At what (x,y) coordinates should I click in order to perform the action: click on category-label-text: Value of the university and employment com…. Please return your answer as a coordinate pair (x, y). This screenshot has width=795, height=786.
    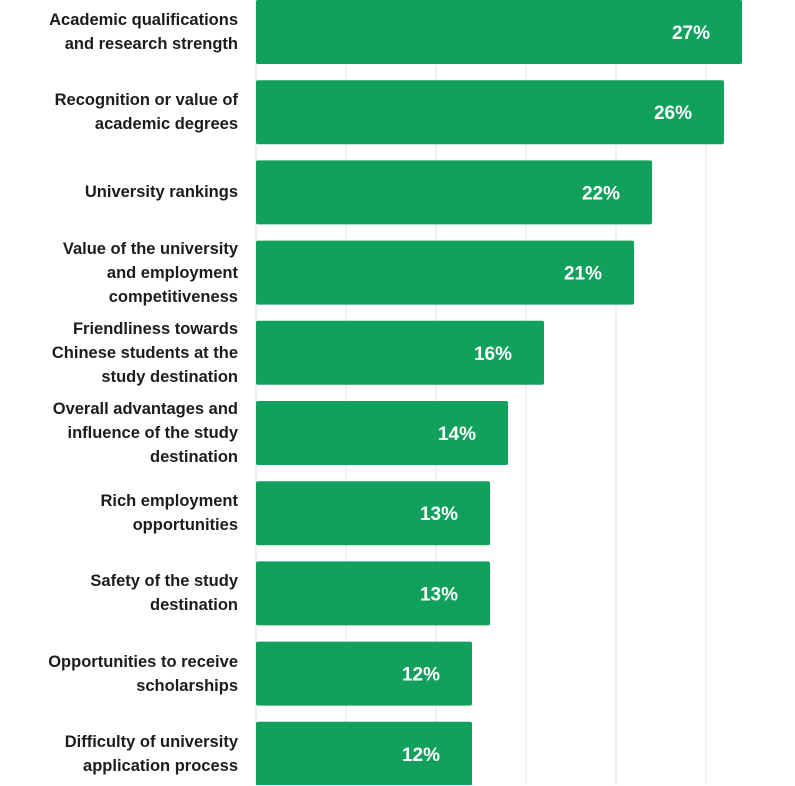
    Looking at the image, I should click on (150, 273).